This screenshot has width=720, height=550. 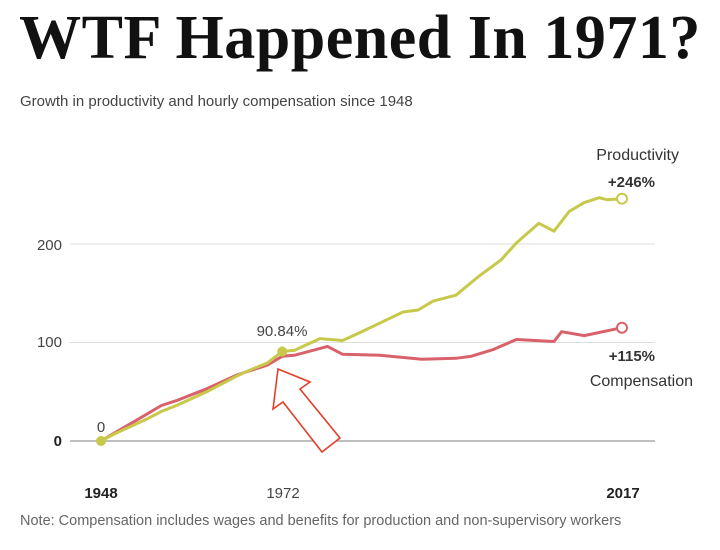 I want to click on productivity-end-value: +246%, so click(x=631, y=182).